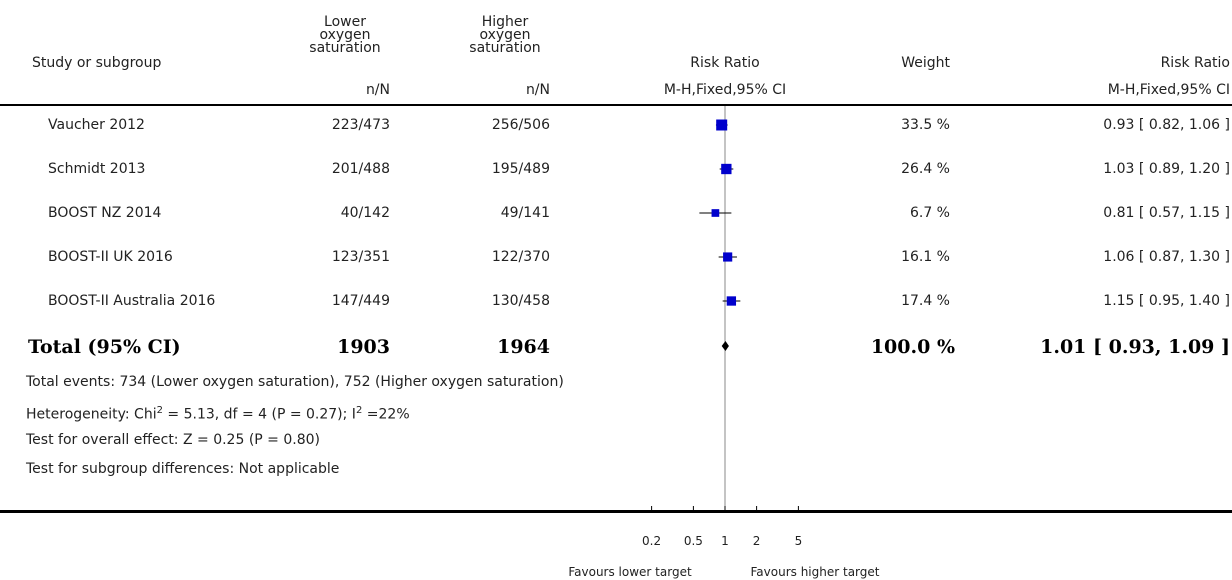 The height and width of the screenshot is (580, 1232). I want to click on study-name: BOOST-II Australia 2016, so click(132, 301).